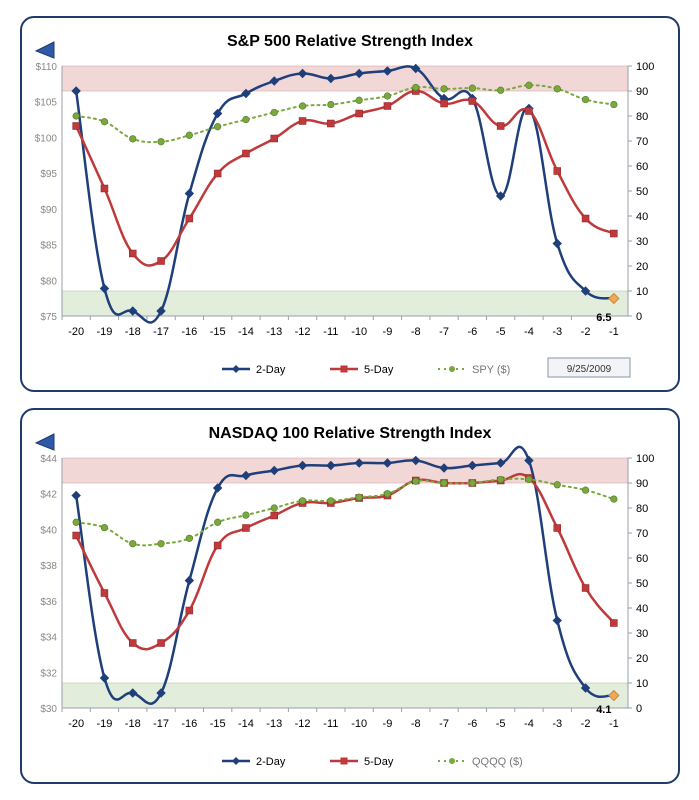 This screenshot has height=800, width=699. What do you see at coordinates (76, 332) in the screenshot?
I see `x-axis-tick-label: -20` at bounding box center [76, 332].